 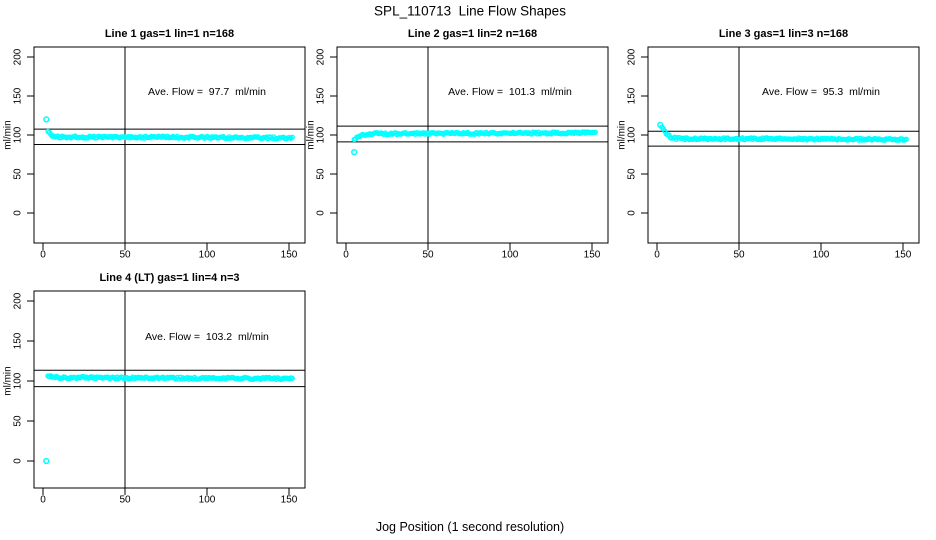 I want to click on subplot-4-title: Line 4 (LT) gas=1 lin=4 n=3, so click(x=169, y=278).